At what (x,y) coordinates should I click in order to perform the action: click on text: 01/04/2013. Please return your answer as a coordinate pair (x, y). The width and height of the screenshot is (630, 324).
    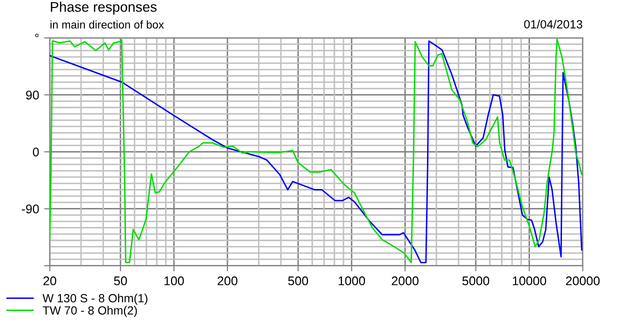
    Looking at the image, I should click on (553, 24).